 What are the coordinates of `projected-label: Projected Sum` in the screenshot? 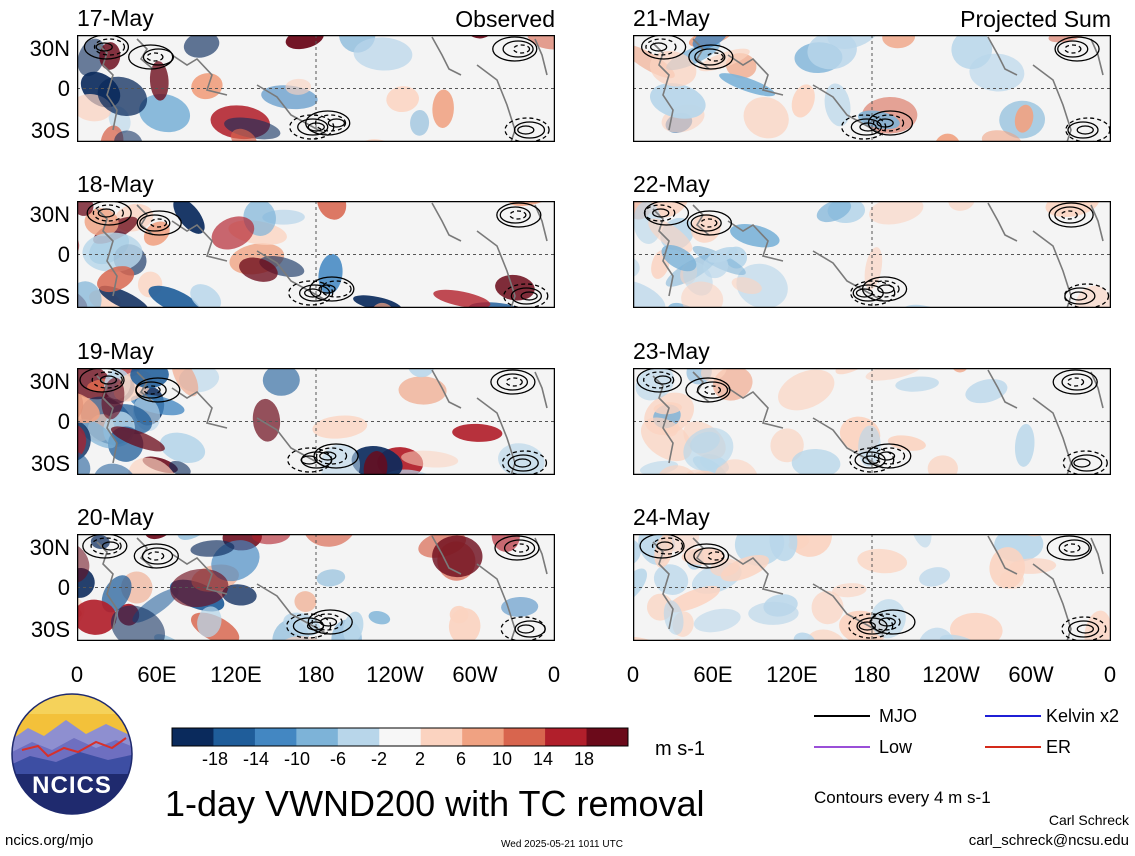 It's located at (1035, 19).